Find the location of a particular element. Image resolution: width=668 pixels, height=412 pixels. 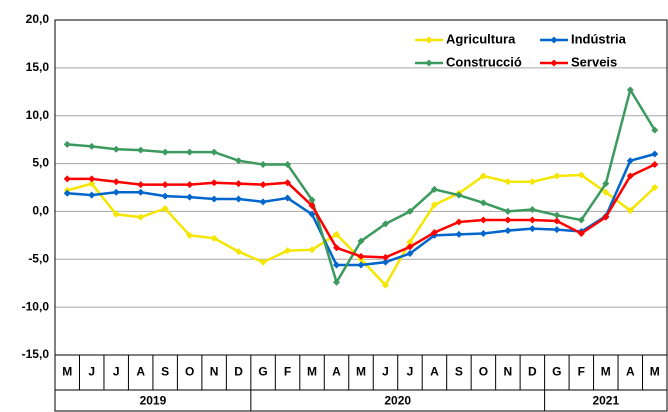

y-tick-label: 5,0 is located at coordinates (40, 163).